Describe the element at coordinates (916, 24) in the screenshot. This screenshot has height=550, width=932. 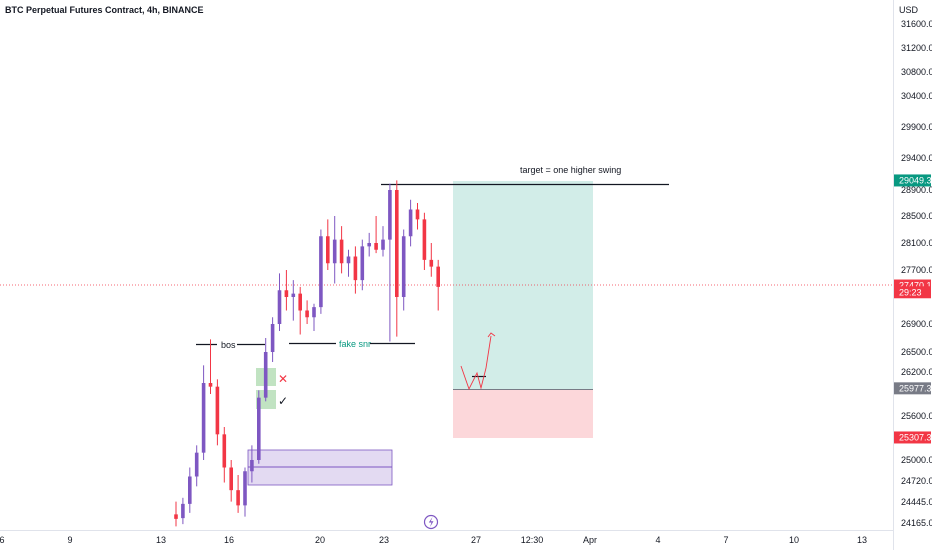
I see `y-tick-label: 31600.0` at that location.